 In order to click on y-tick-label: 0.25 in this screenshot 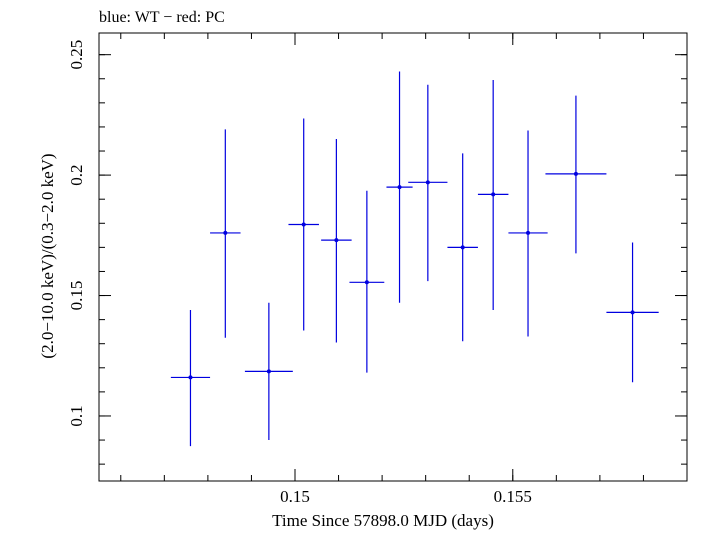, I will do `click(76, 55)`.